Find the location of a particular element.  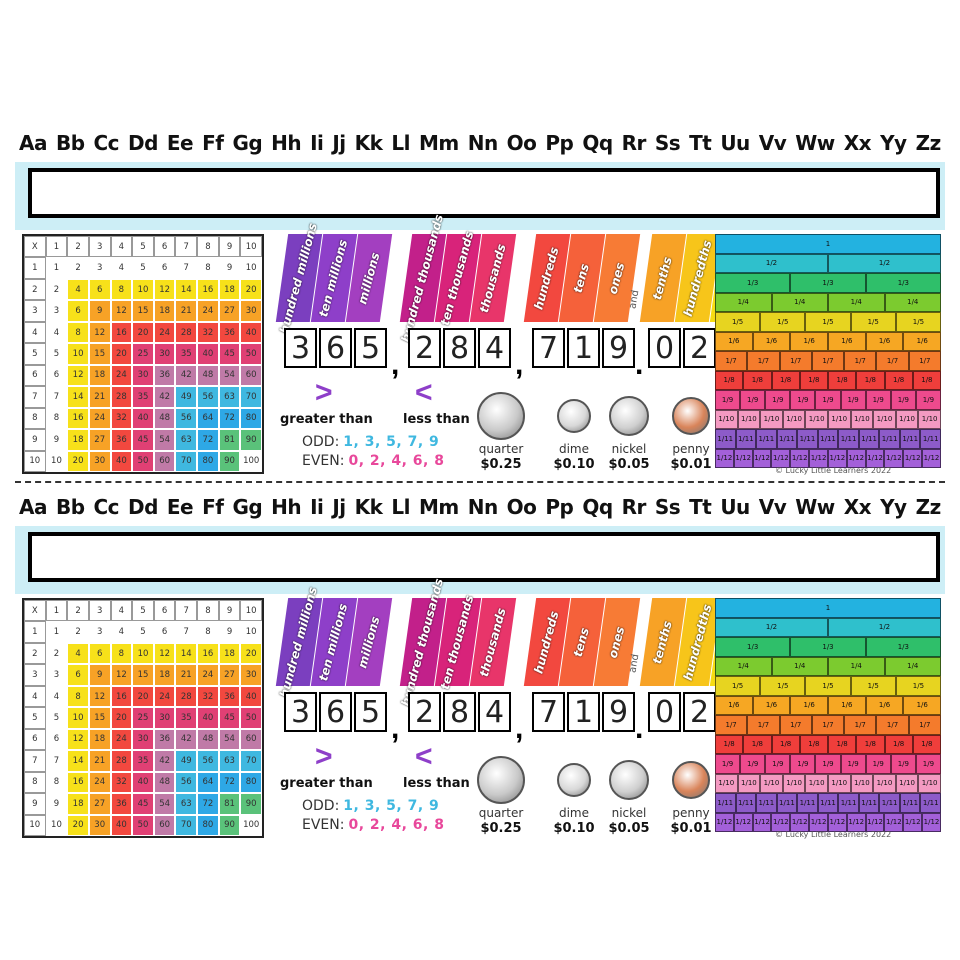

mult-cell: 27 is located at coordinates (229, 311).